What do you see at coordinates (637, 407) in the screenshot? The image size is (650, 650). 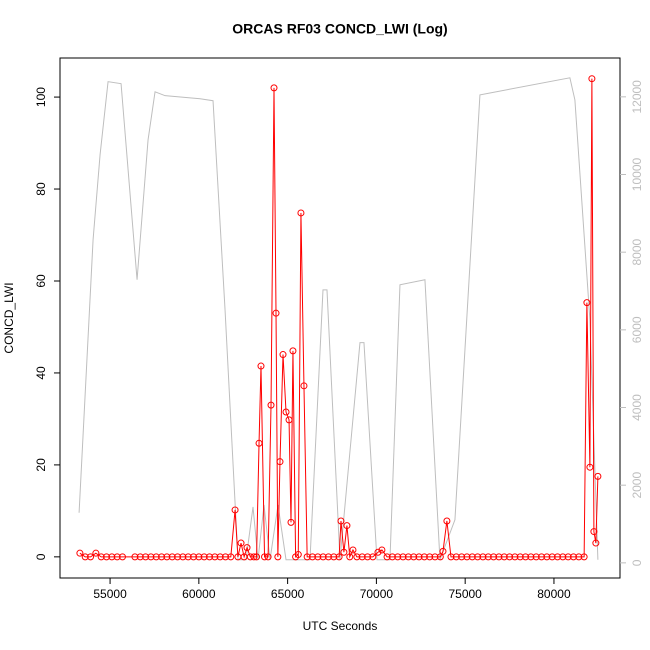 I see `y2-tick-label: 4000` at bounding box center [637, 407].